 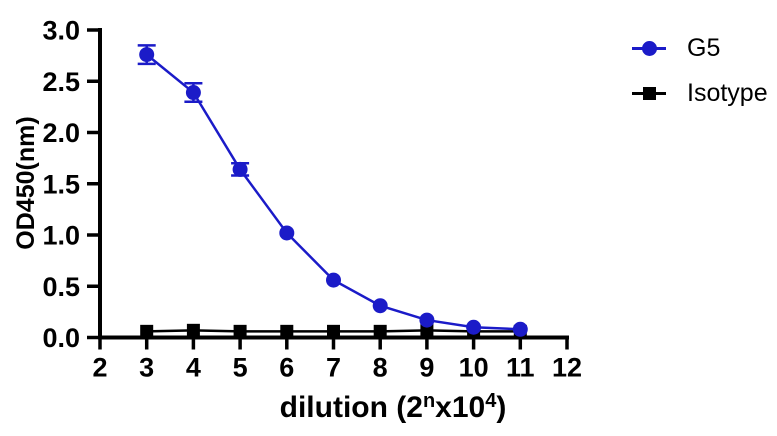 I want to click on legend-item-isotype: Isotype, so click(x=700, y=93).